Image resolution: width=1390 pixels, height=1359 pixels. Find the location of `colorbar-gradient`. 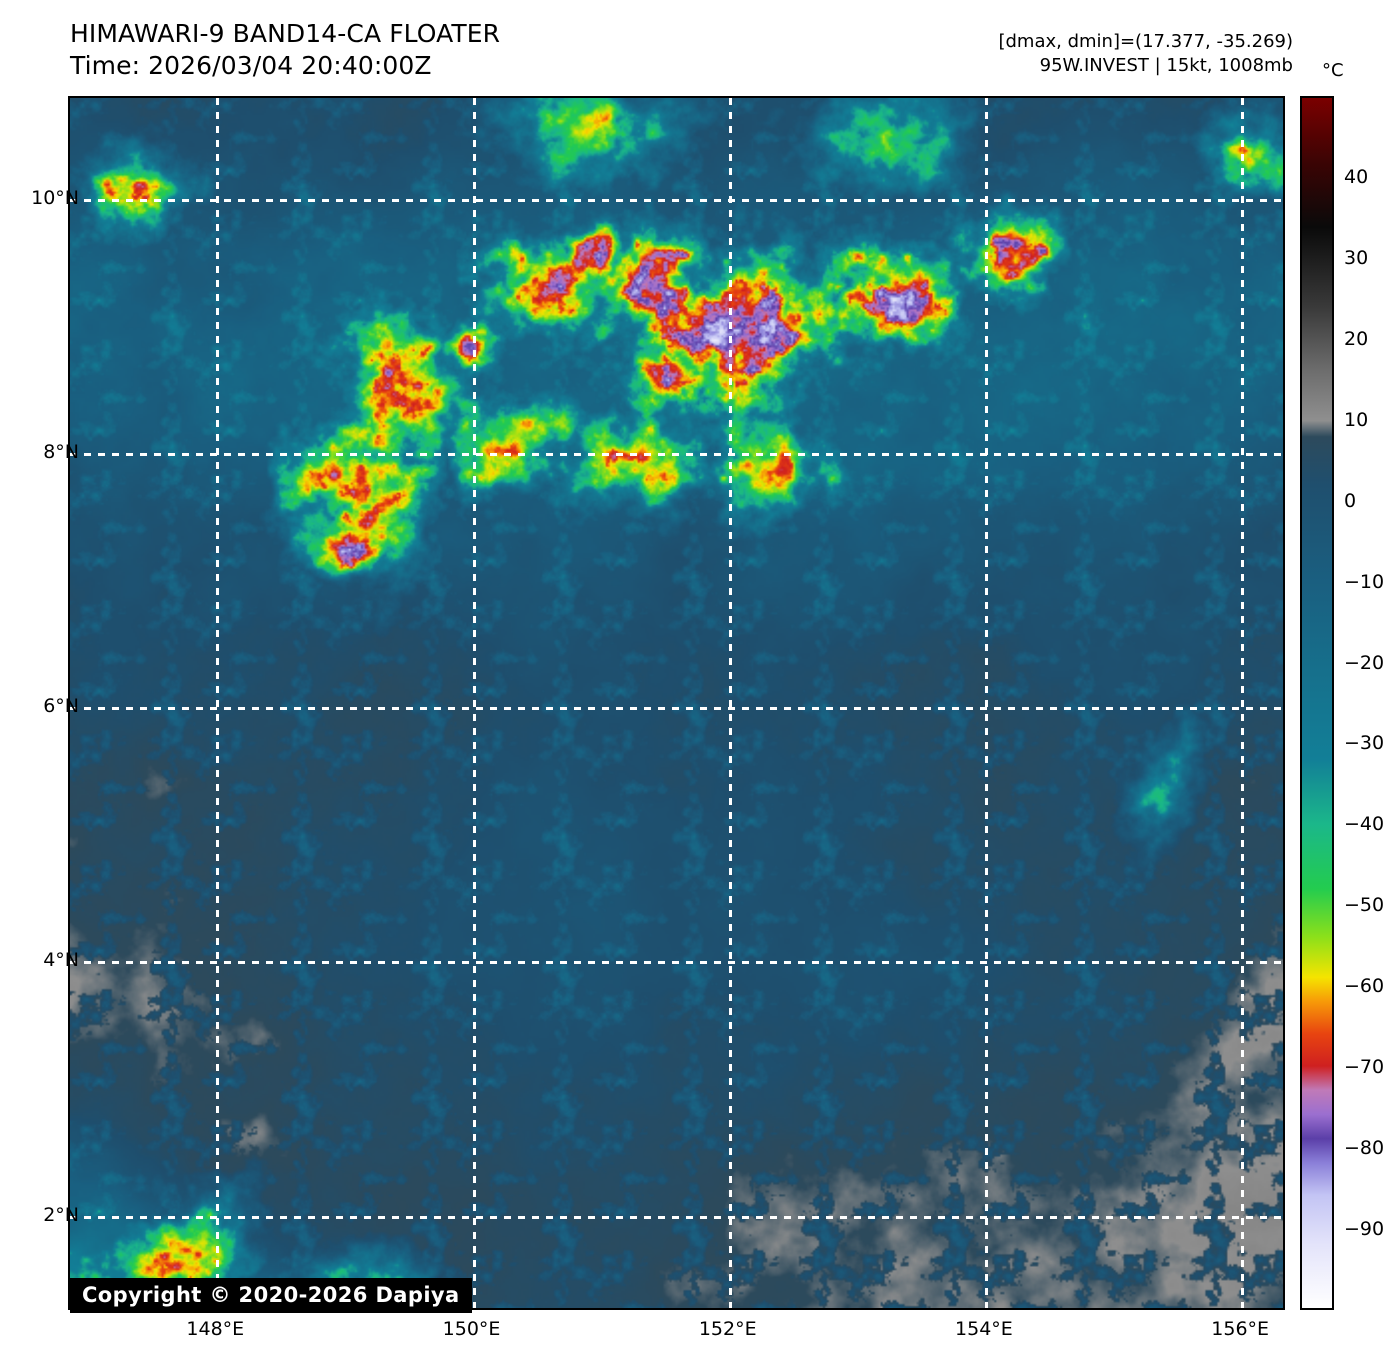

colorbar-gradient is located at coordinates (1317, 703).